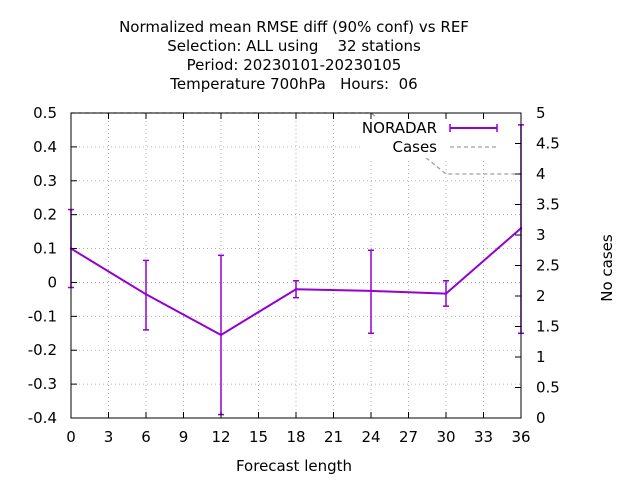 This screenshot has width=640, height=480. I want to click on x-axis-label: Forecast length, so click(294, 466).